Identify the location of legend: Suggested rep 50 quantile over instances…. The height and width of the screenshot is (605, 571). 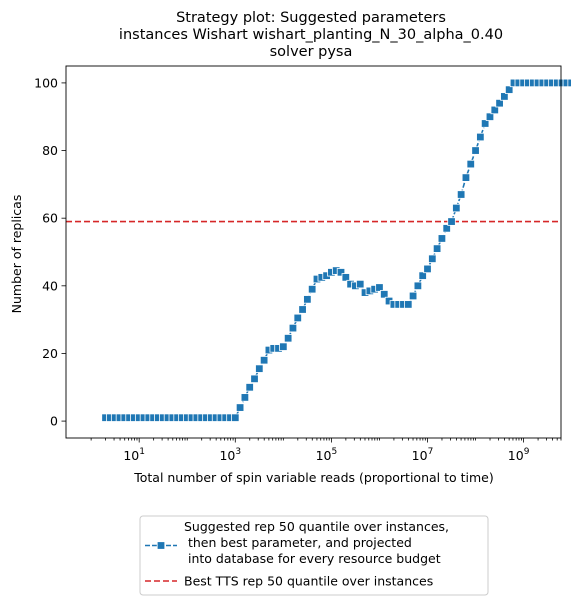
(314, 555).